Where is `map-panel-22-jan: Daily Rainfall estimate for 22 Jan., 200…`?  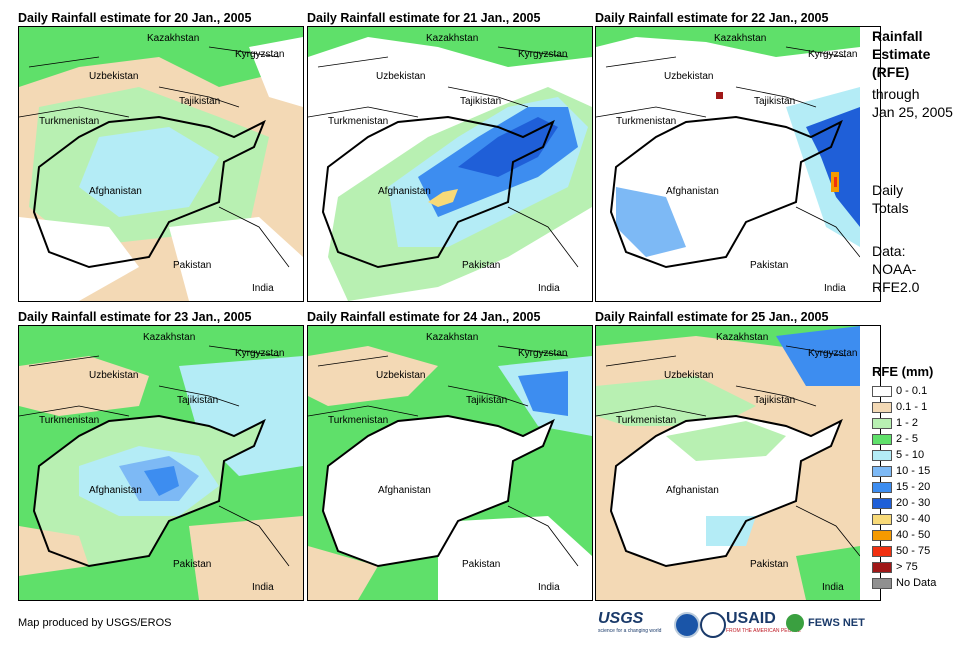
map-panel-22-jan: Daily Rainfall estimate for 22 Jan., 200… is located at coordinates (738, 156).